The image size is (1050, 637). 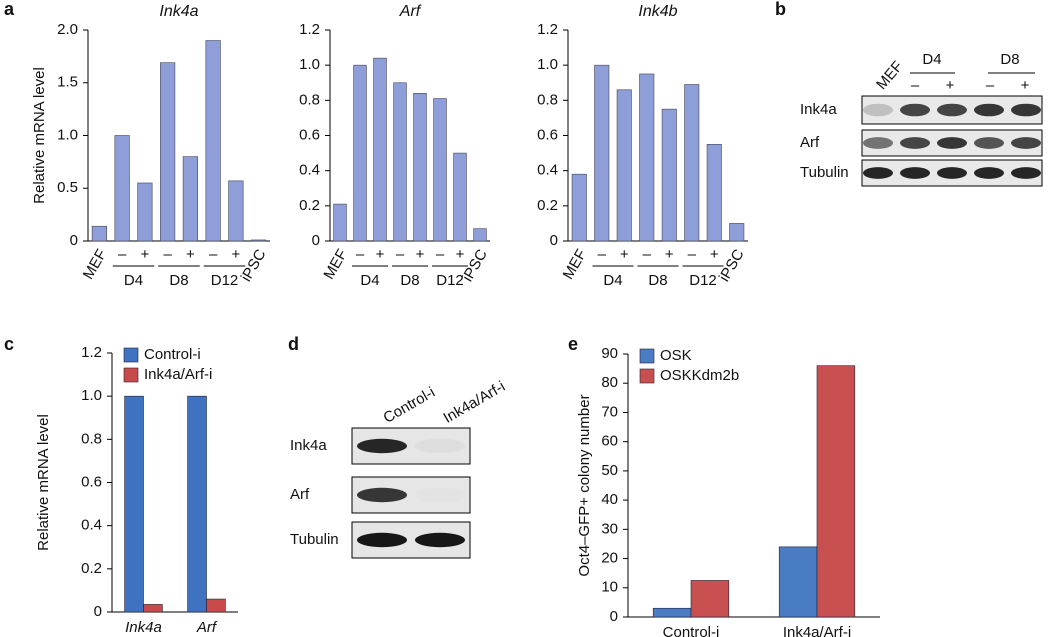 I want to click on group-label: D12, so click(x=225, y=280).